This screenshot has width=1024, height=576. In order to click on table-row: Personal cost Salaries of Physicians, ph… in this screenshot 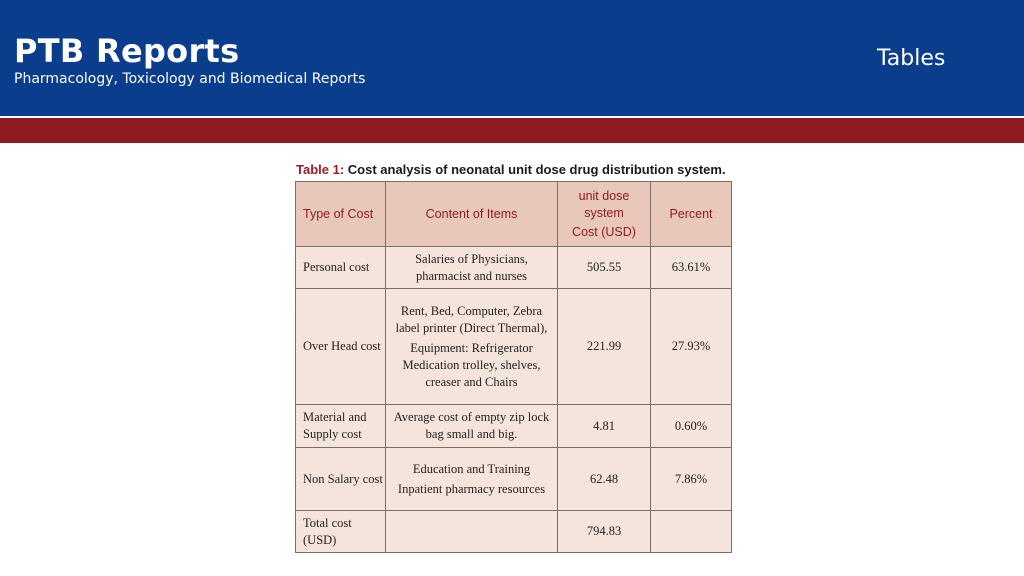, I will do `click(513, 267)`.